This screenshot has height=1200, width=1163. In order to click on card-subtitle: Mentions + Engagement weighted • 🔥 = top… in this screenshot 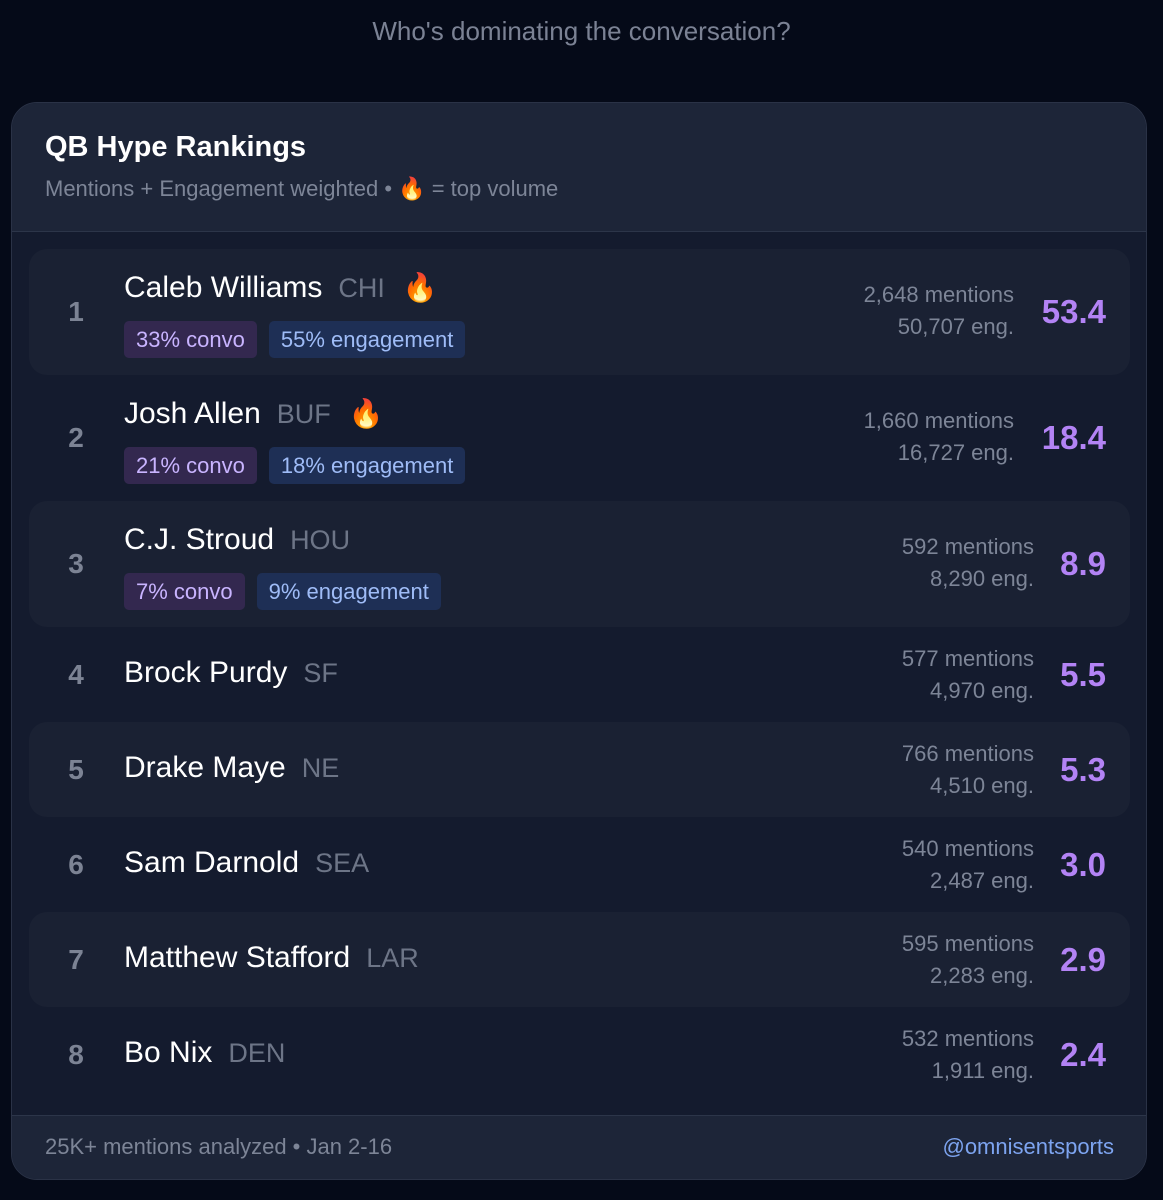, I will do `click(302, 188)`.